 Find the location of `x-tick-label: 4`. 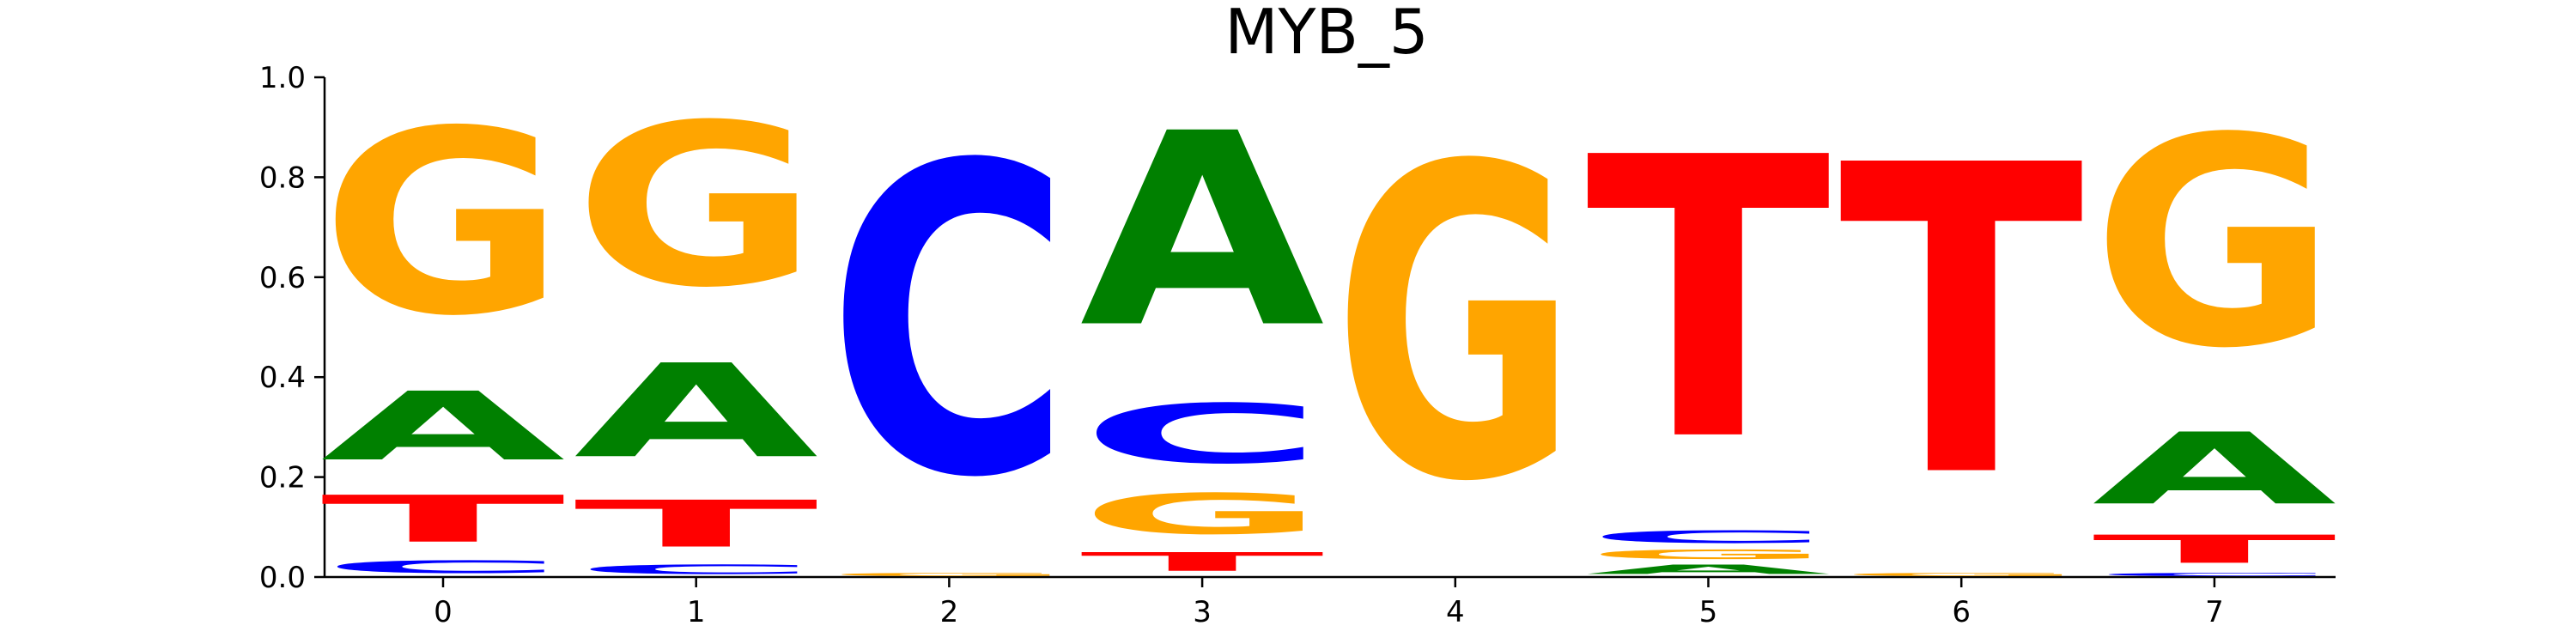

x-tick-label: 4 is located at coordinates (1455, 612).